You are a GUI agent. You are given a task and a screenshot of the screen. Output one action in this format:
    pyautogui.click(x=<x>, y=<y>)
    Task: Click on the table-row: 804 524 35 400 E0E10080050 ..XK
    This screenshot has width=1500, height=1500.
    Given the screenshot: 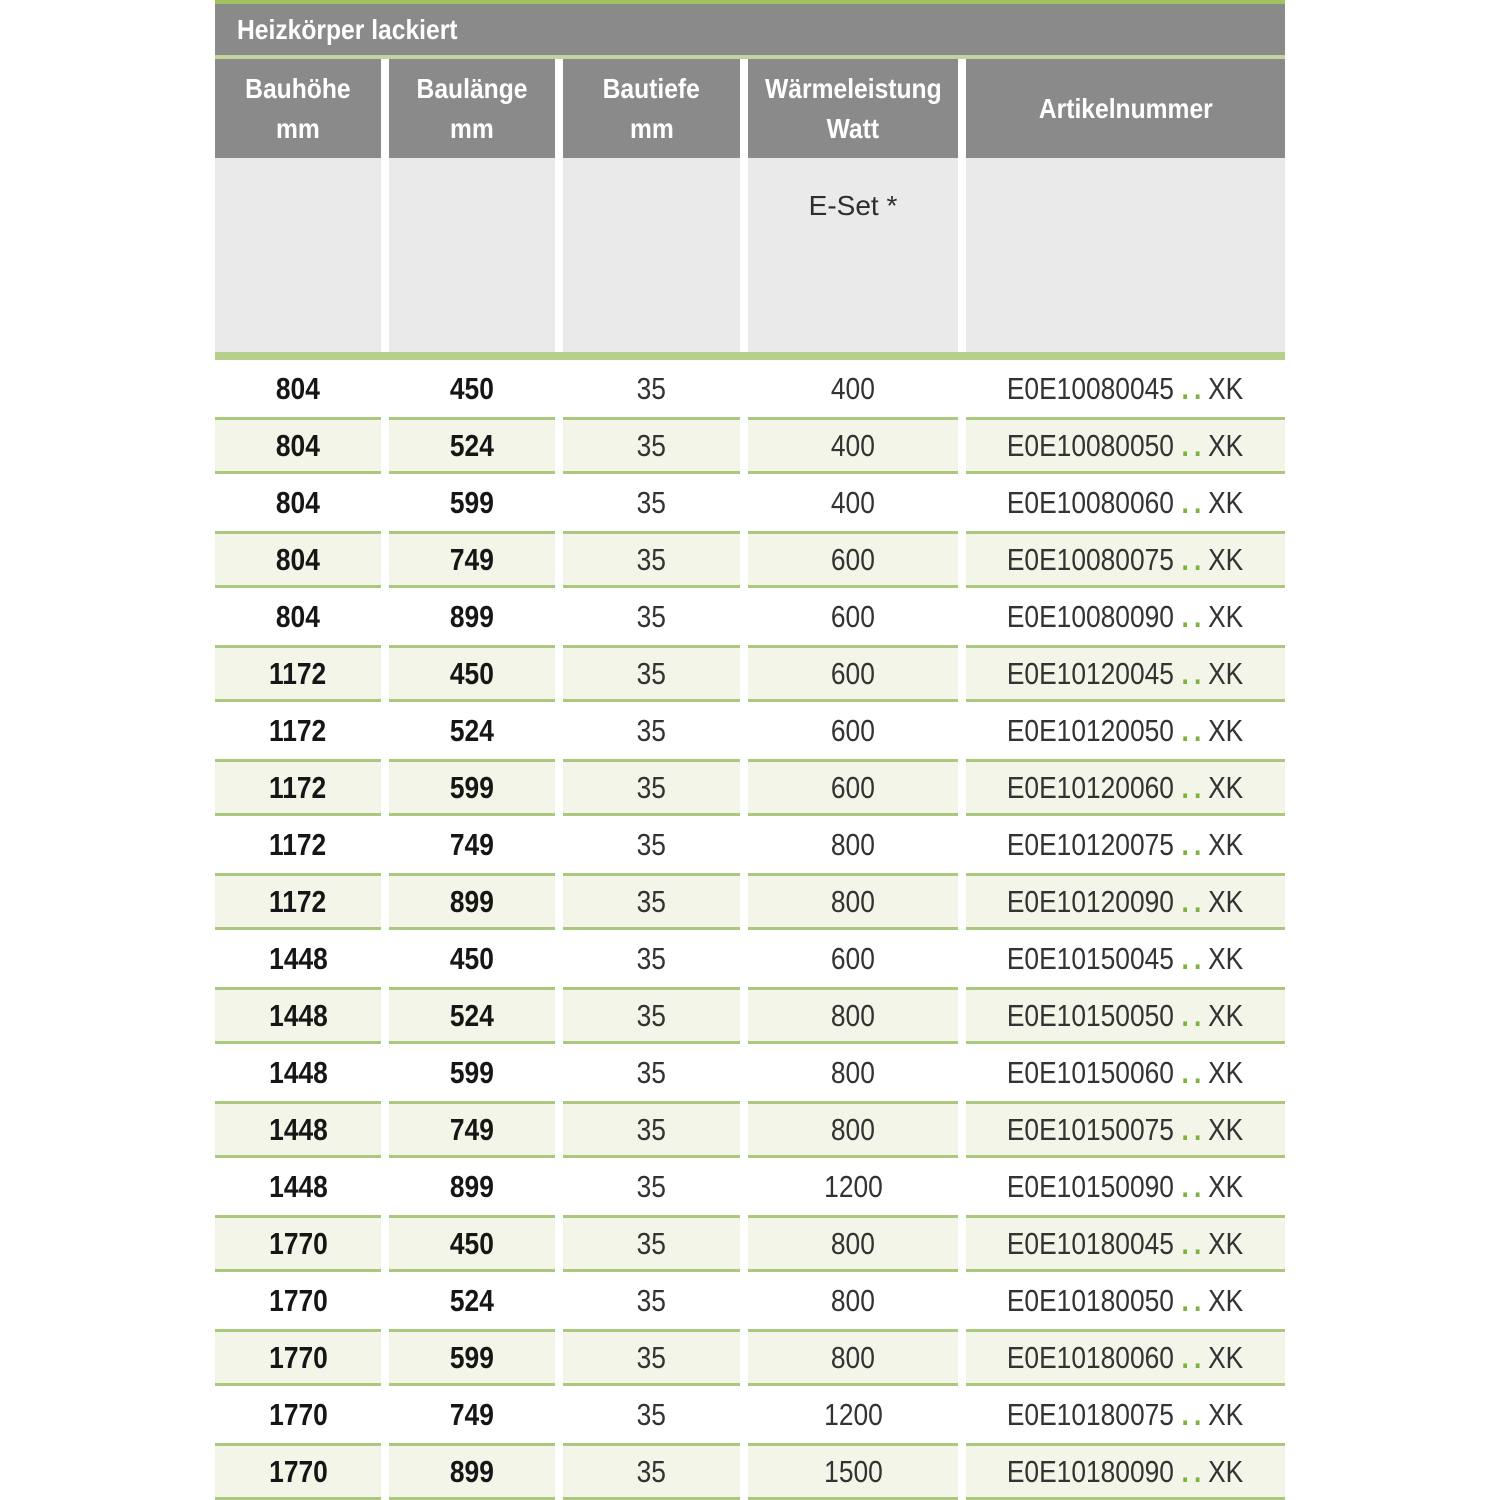 What is the action you would take?
    pyautogui.click(x=750, y=445)
    